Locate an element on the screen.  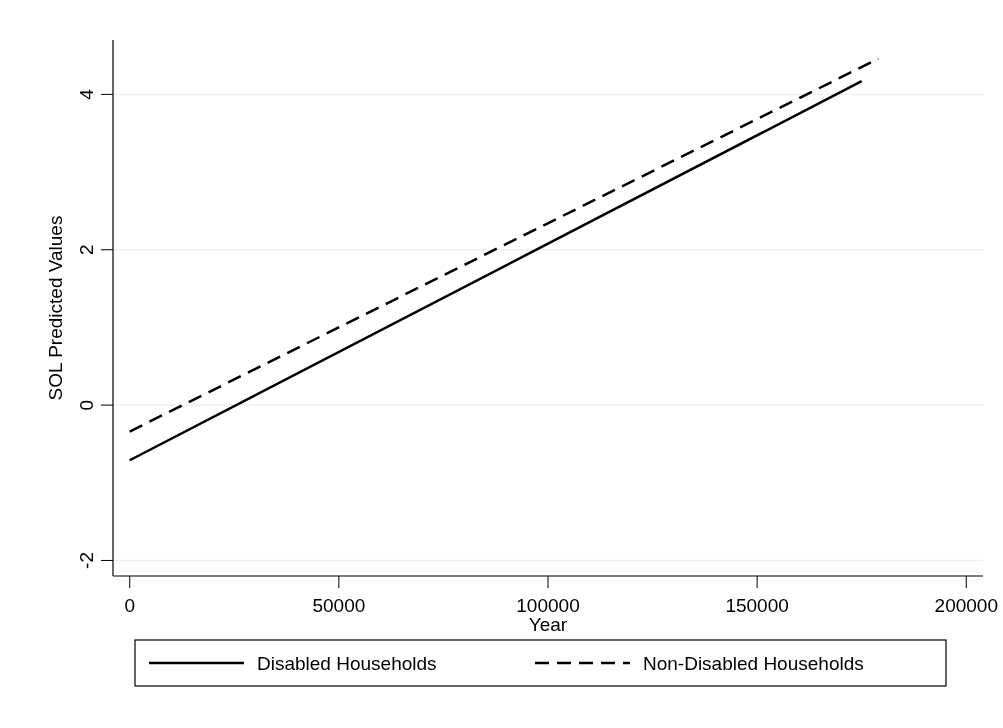
y-tick-label: -2 is located at coordinates (86, 560).